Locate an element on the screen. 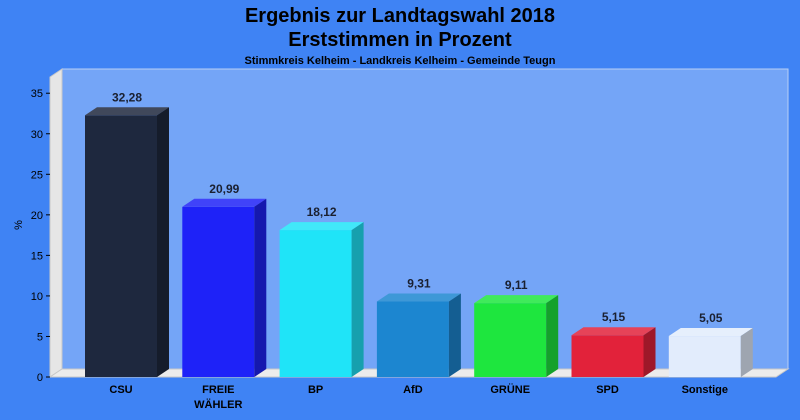 The image size is (800, 420). bar-bp is located at coordinates (321, 299).